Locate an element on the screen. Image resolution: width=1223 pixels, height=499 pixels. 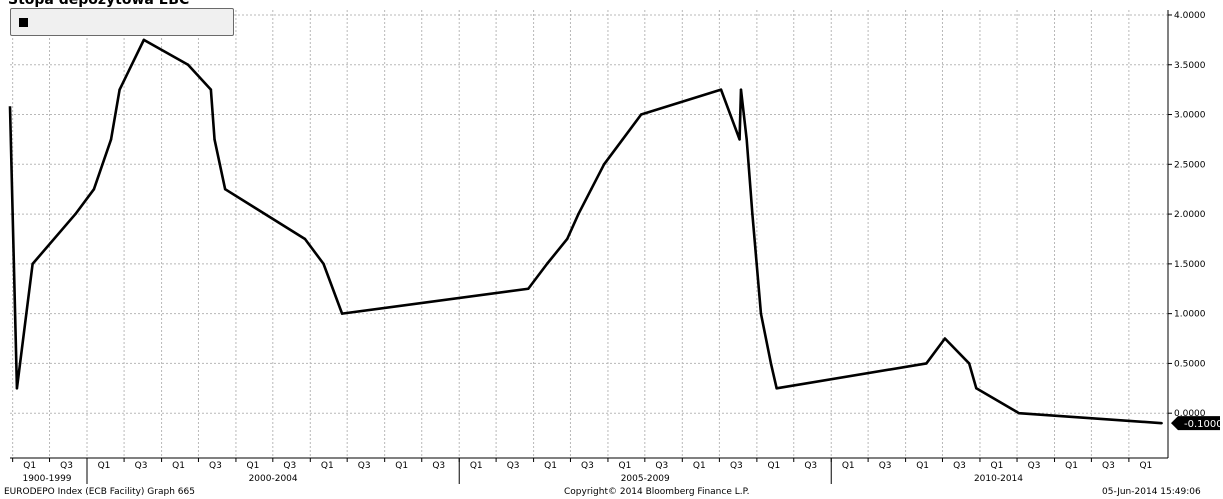
y-tick-label: 4.0000 is located at coordinates (1190, 16).